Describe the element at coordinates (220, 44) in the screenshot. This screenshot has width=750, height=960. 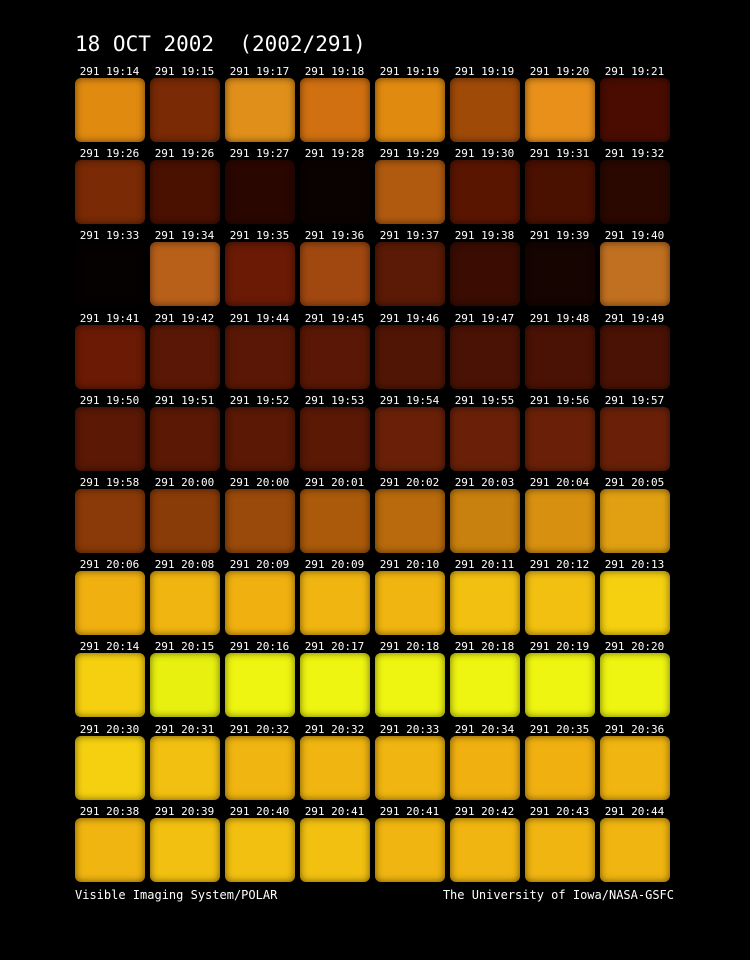
I see `title: 18 OCT 2002 (2002/291)` at that location.